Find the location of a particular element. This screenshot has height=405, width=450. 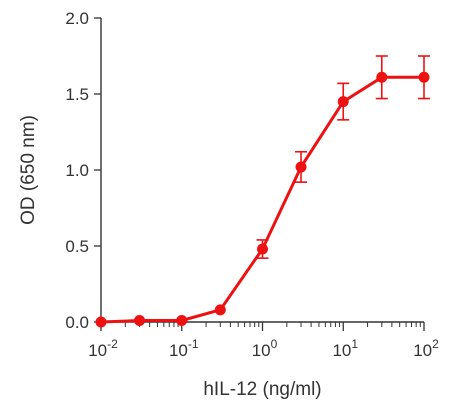

x-axis-ticks: 10⁻² 10⁻¹ 10⁰ 10¹ 10² is located at coordinates (263, 341).